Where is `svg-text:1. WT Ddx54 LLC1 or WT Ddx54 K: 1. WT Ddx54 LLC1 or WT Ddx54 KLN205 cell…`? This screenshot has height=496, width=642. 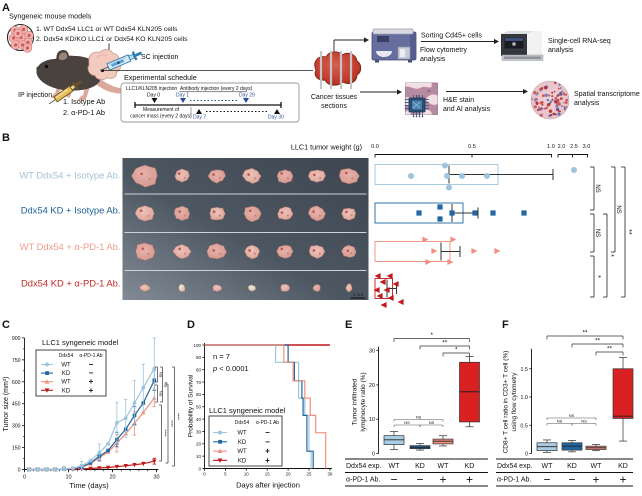
svg-text:1. WT Ddx54 LLC1 or WT Ddx54 K: 1. WT Ddx54 LLC1 or WT Ddx54 KLN205 cell… is located at coordinates (107, 29).